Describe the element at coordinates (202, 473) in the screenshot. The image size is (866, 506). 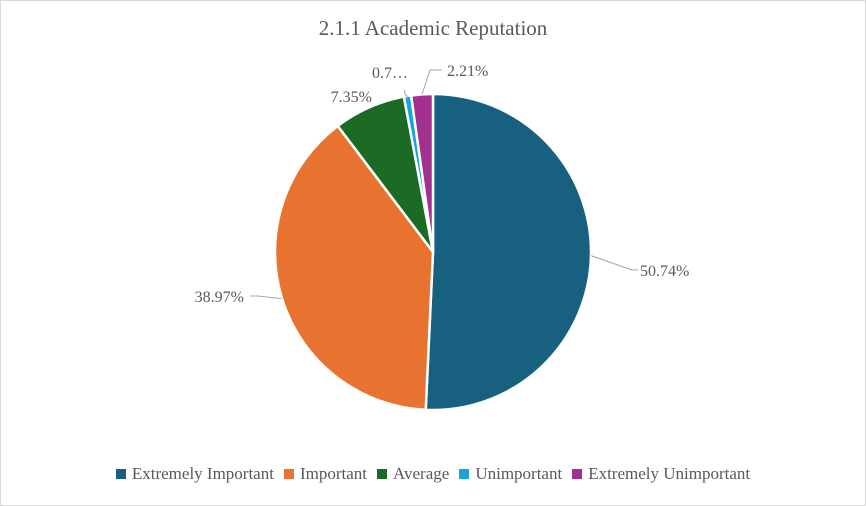
I see `legend-label: Extremely Important` at that location.